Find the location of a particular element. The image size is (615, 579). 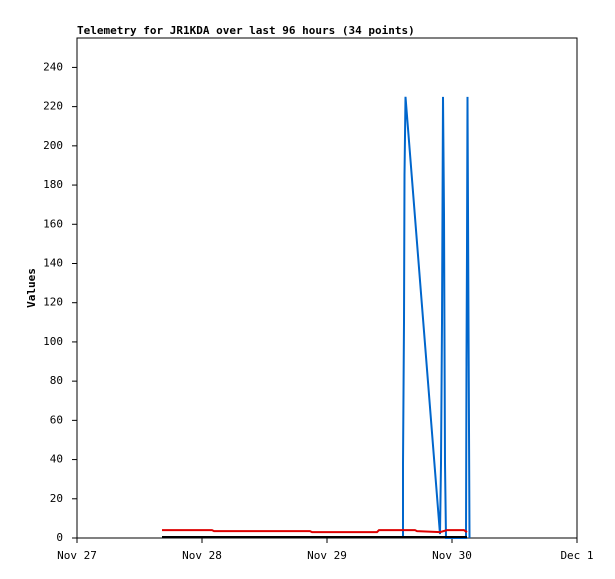

y-tick-label: 220 is located at coordinates (53, 106).